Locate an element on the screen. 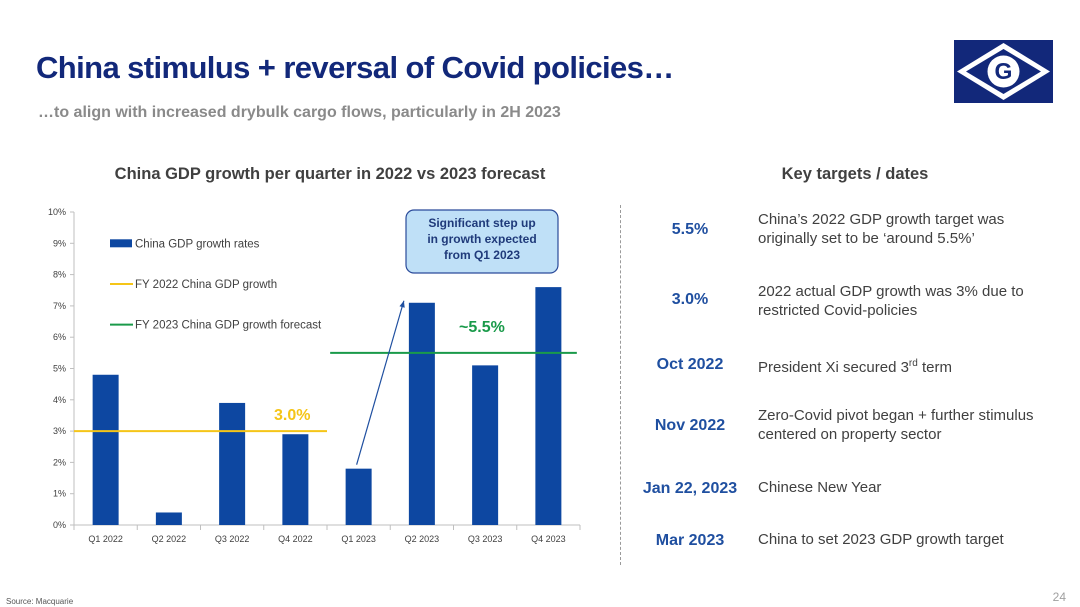 This screenshot has width=1080, height=607. target-description: Chinese New Year is located at coordinates (820, 487).